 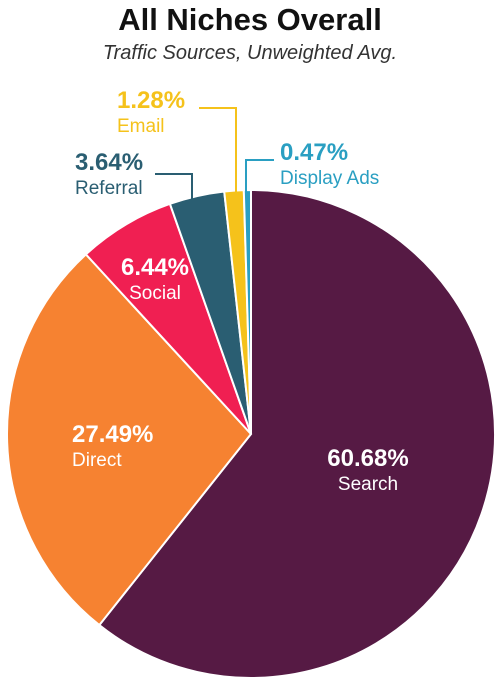 I want to click on category-label-email: Email, so click(x=141, y=126).